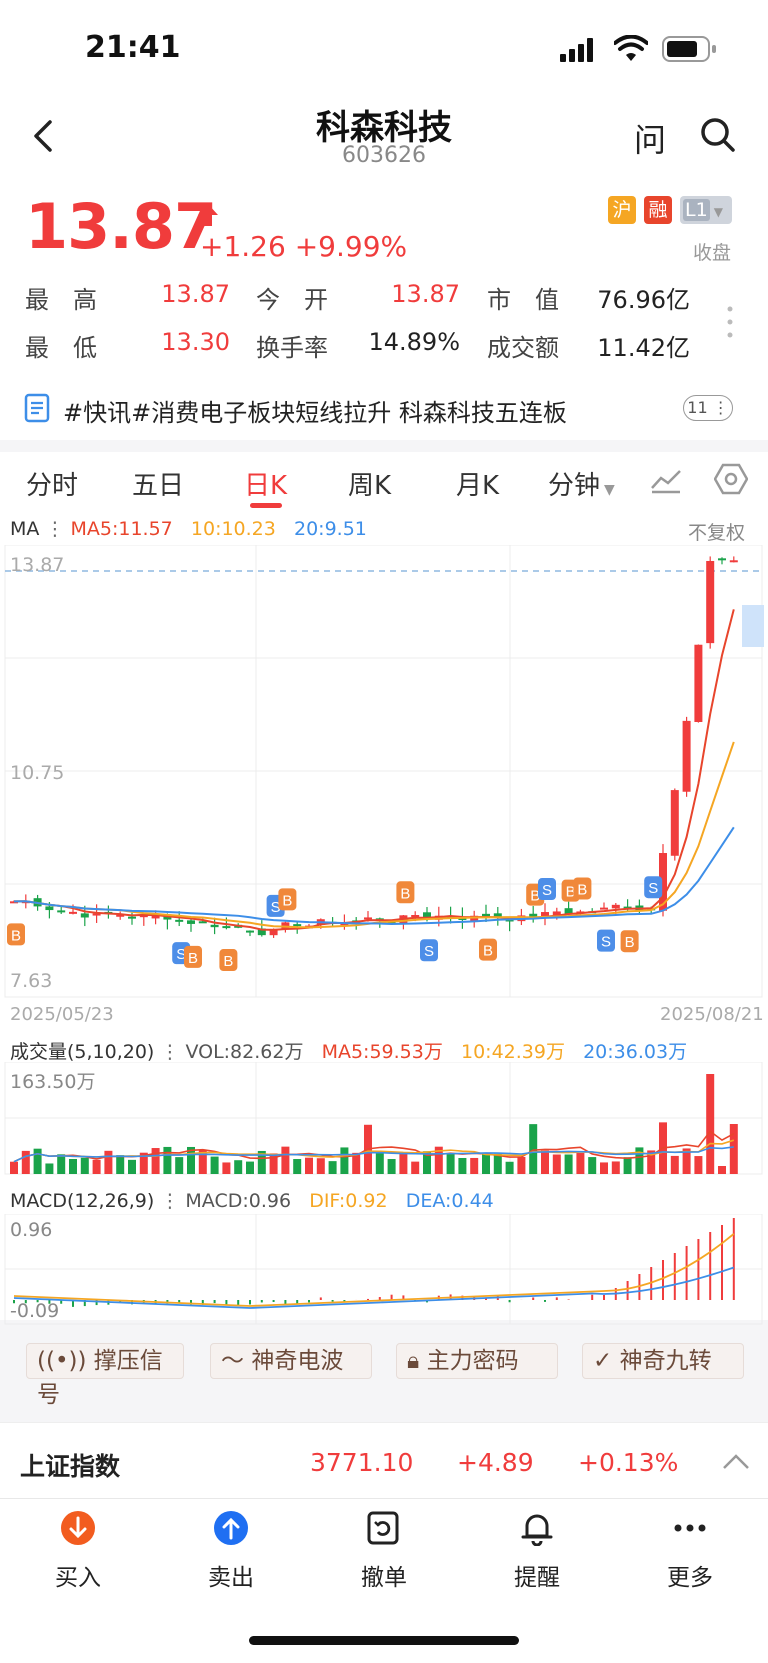  What do you see at coordinates (718, 137) in the screenshot?
I see `search-icon` at bounding box center [718, 137].